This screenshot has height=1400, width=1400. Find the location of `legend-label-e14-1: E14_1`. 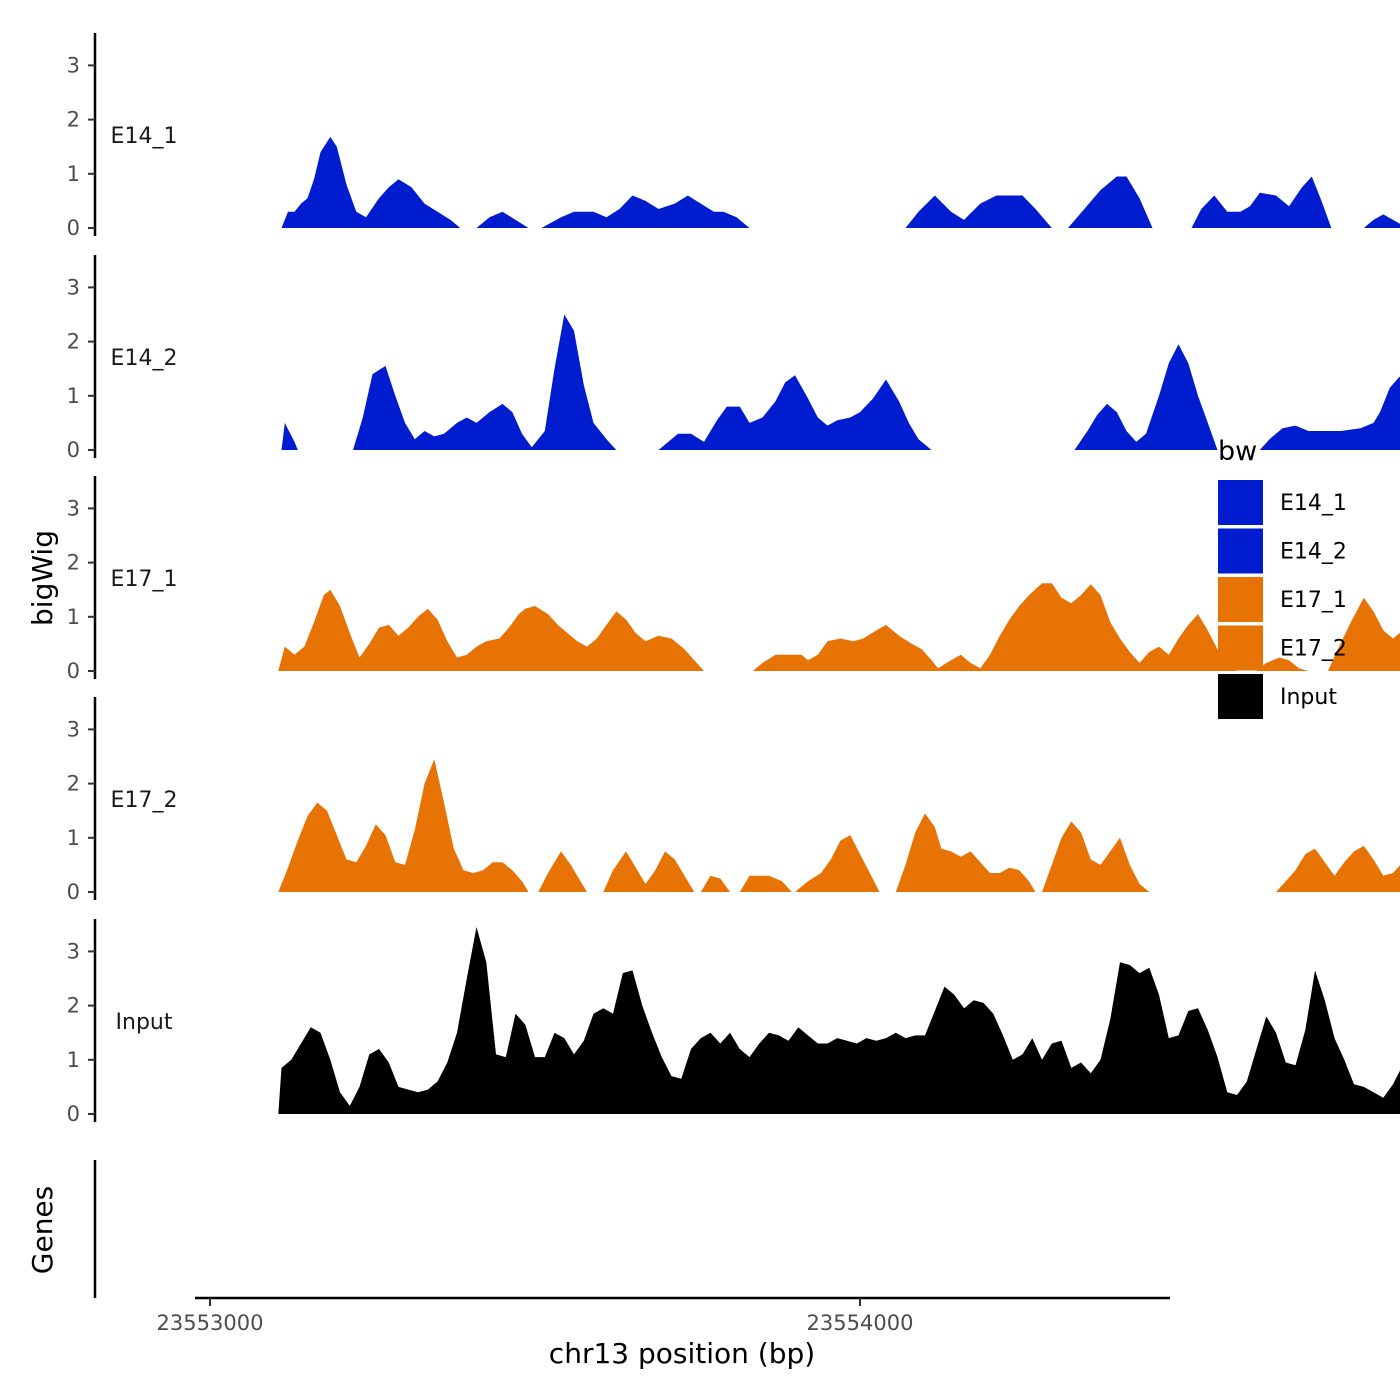

legend-label-e14-1: E14_1 is located at coordinates (1313, 503).